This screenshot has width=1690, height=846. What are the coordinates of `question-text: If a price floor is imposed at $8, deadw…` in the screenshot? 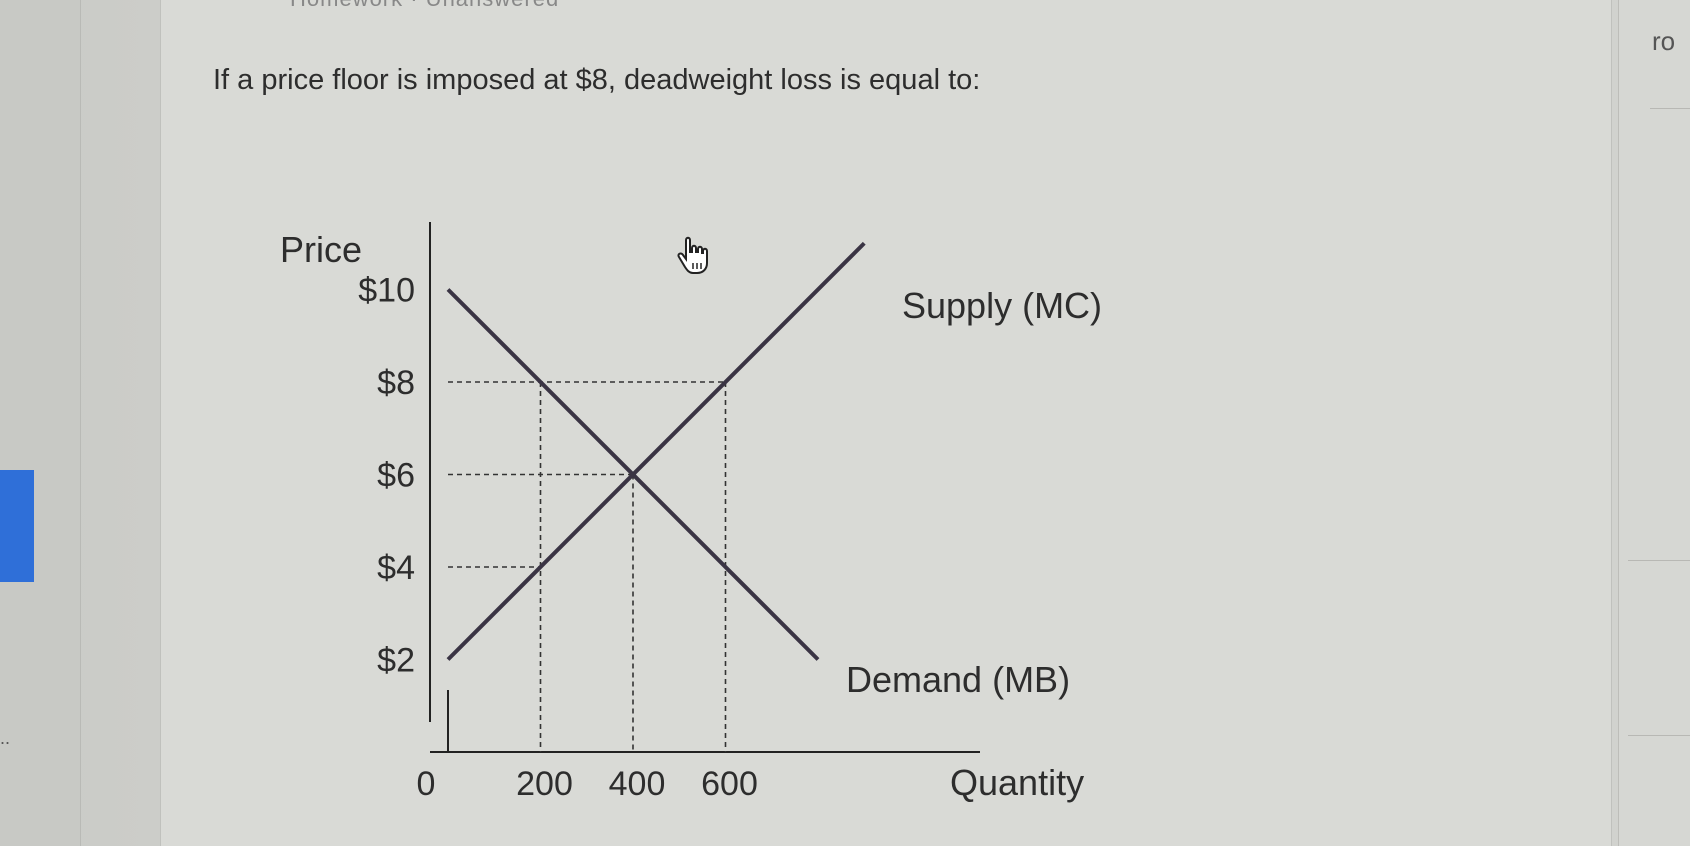 It's located at (597, 80).